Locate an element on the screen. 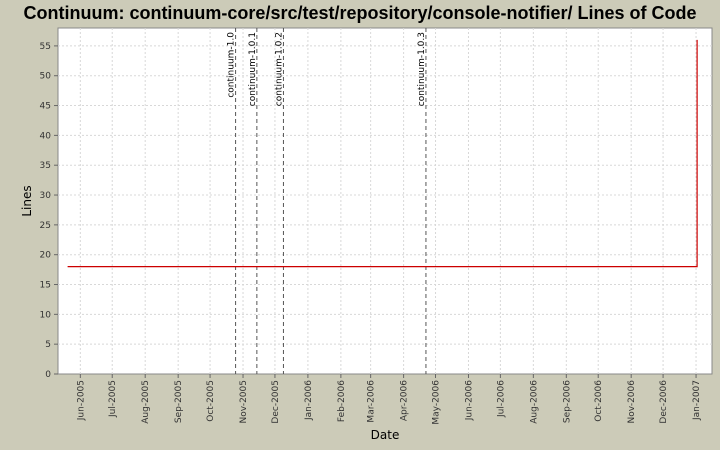 The image size is (720, 450). y-tick-label: 35 is located at coordinates (45, 166).